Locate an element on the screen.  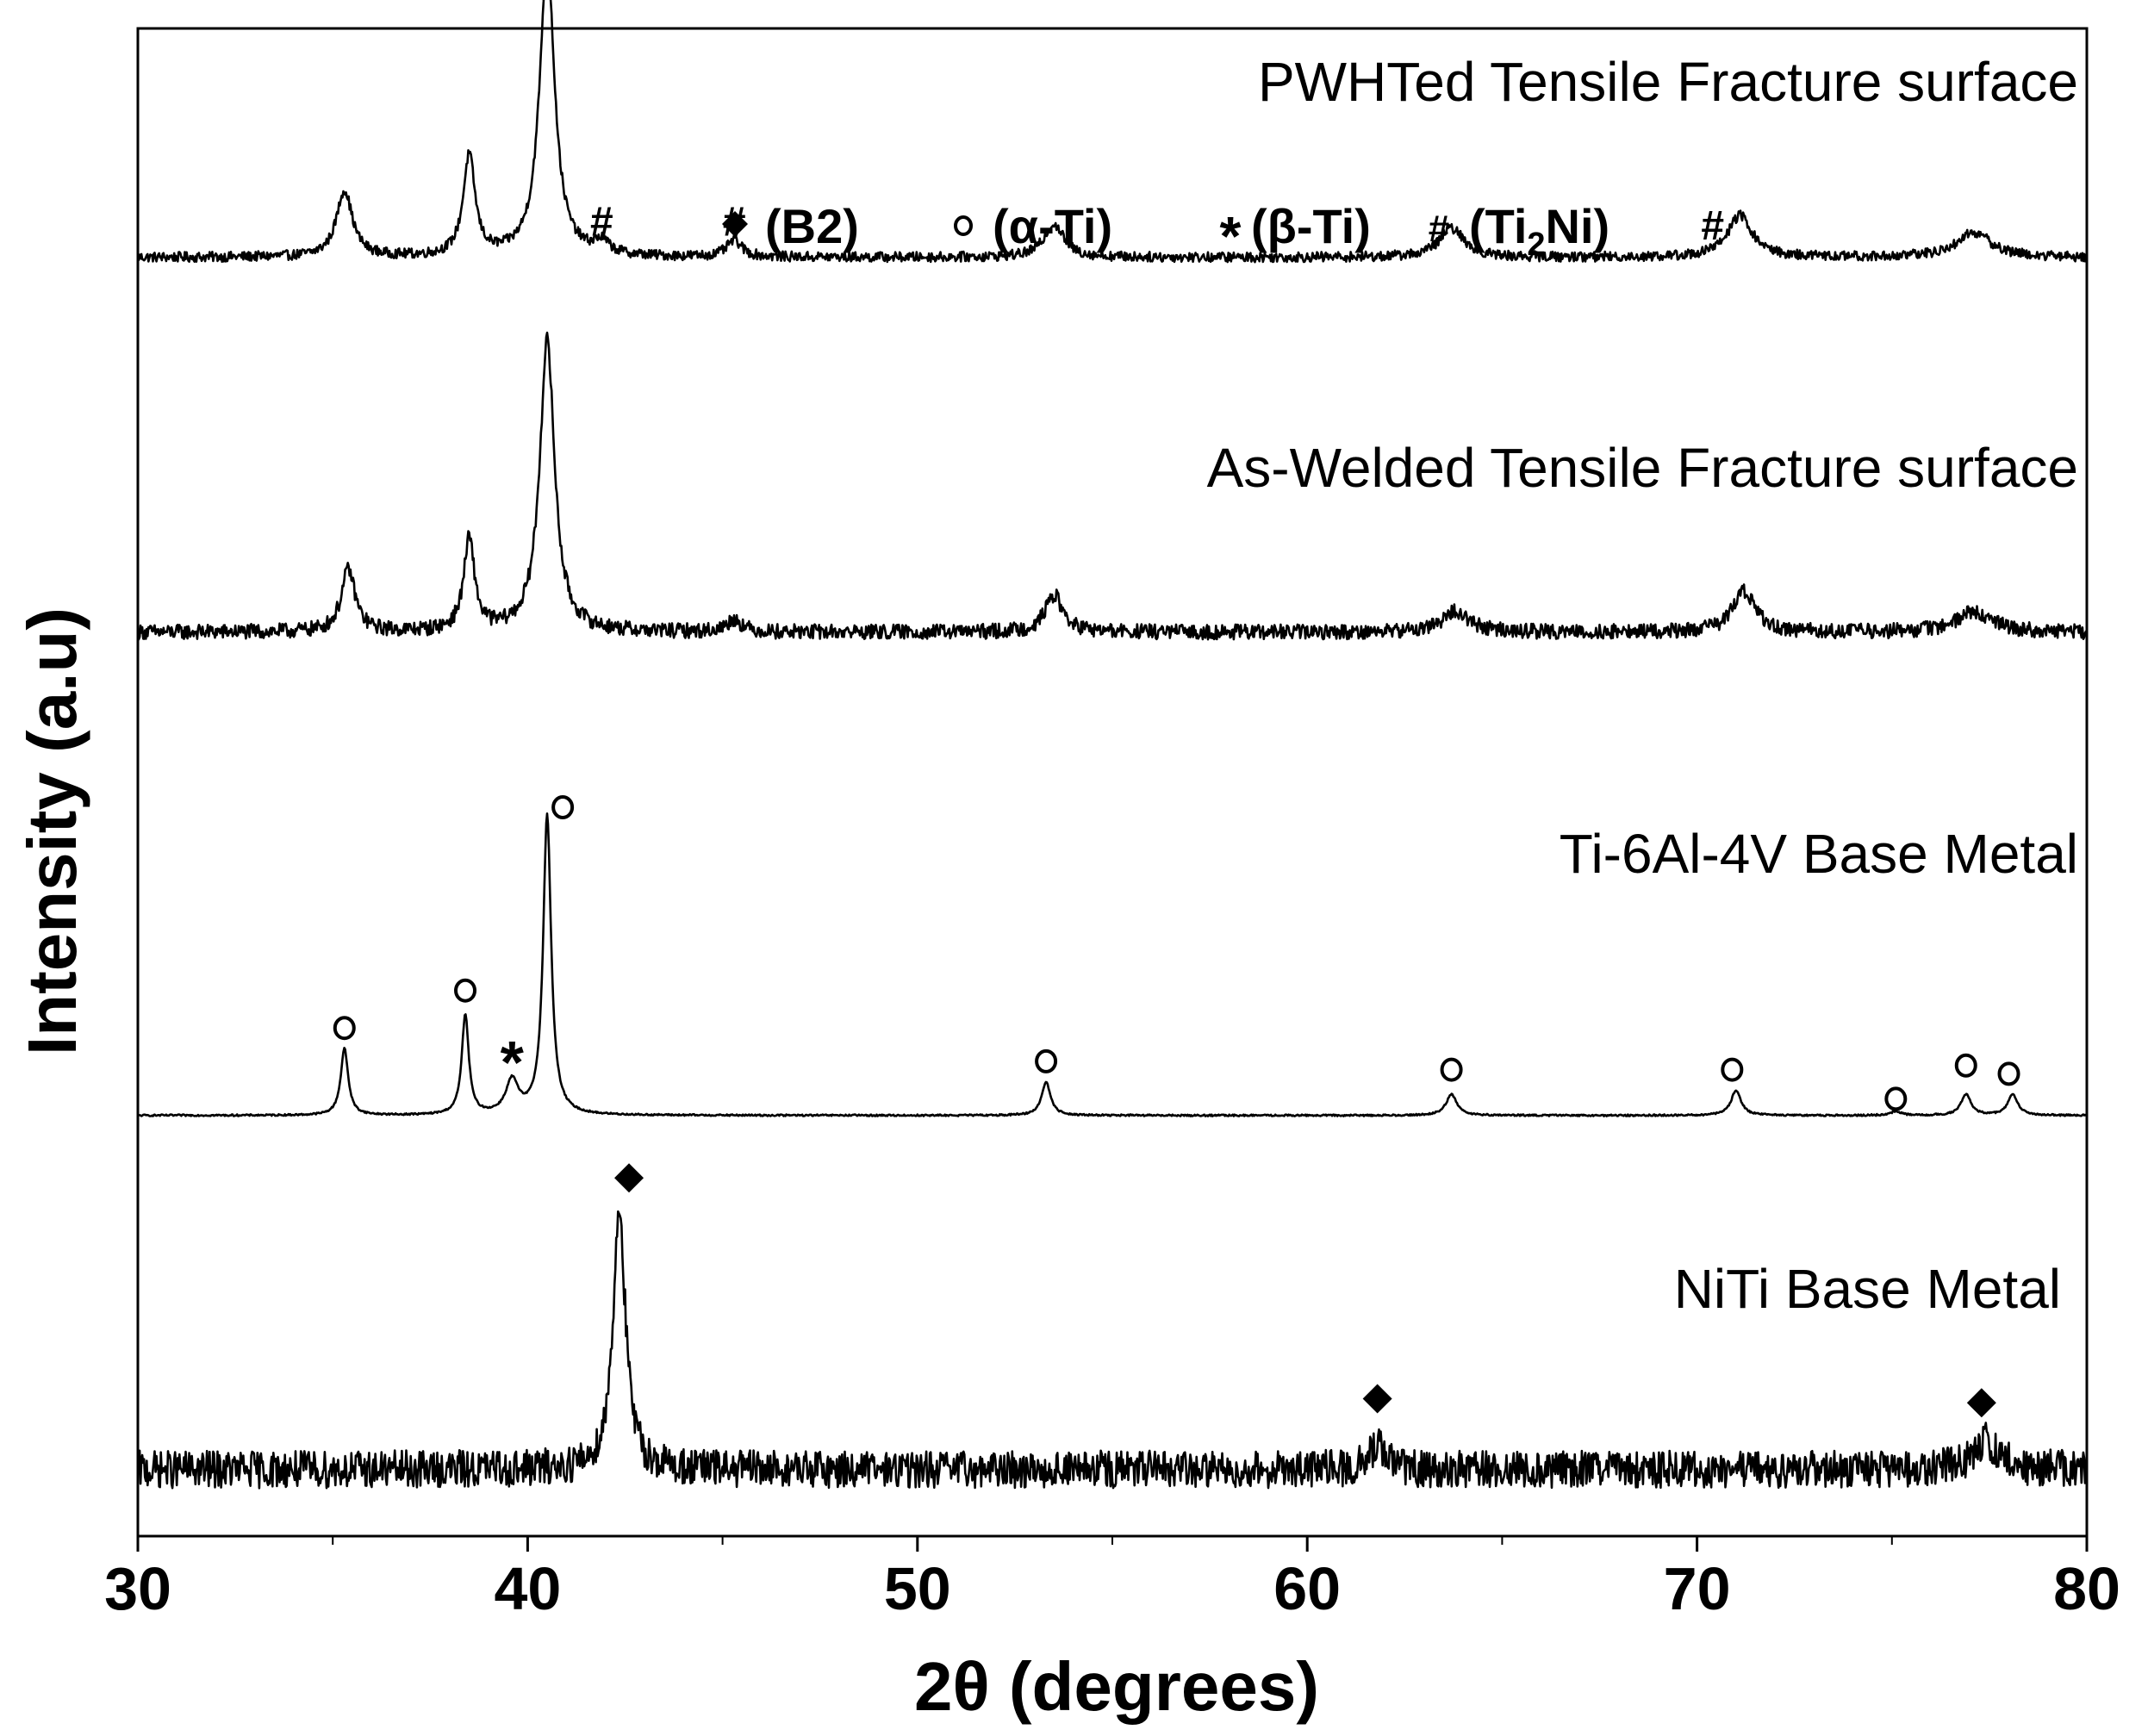
legend-star-symbol: * is located at coordinates (1231, 236).